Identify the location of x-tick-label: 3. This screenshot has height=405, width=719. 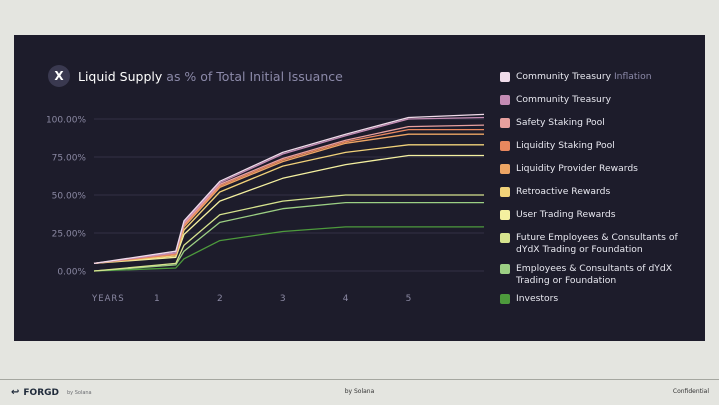
(283, 299).